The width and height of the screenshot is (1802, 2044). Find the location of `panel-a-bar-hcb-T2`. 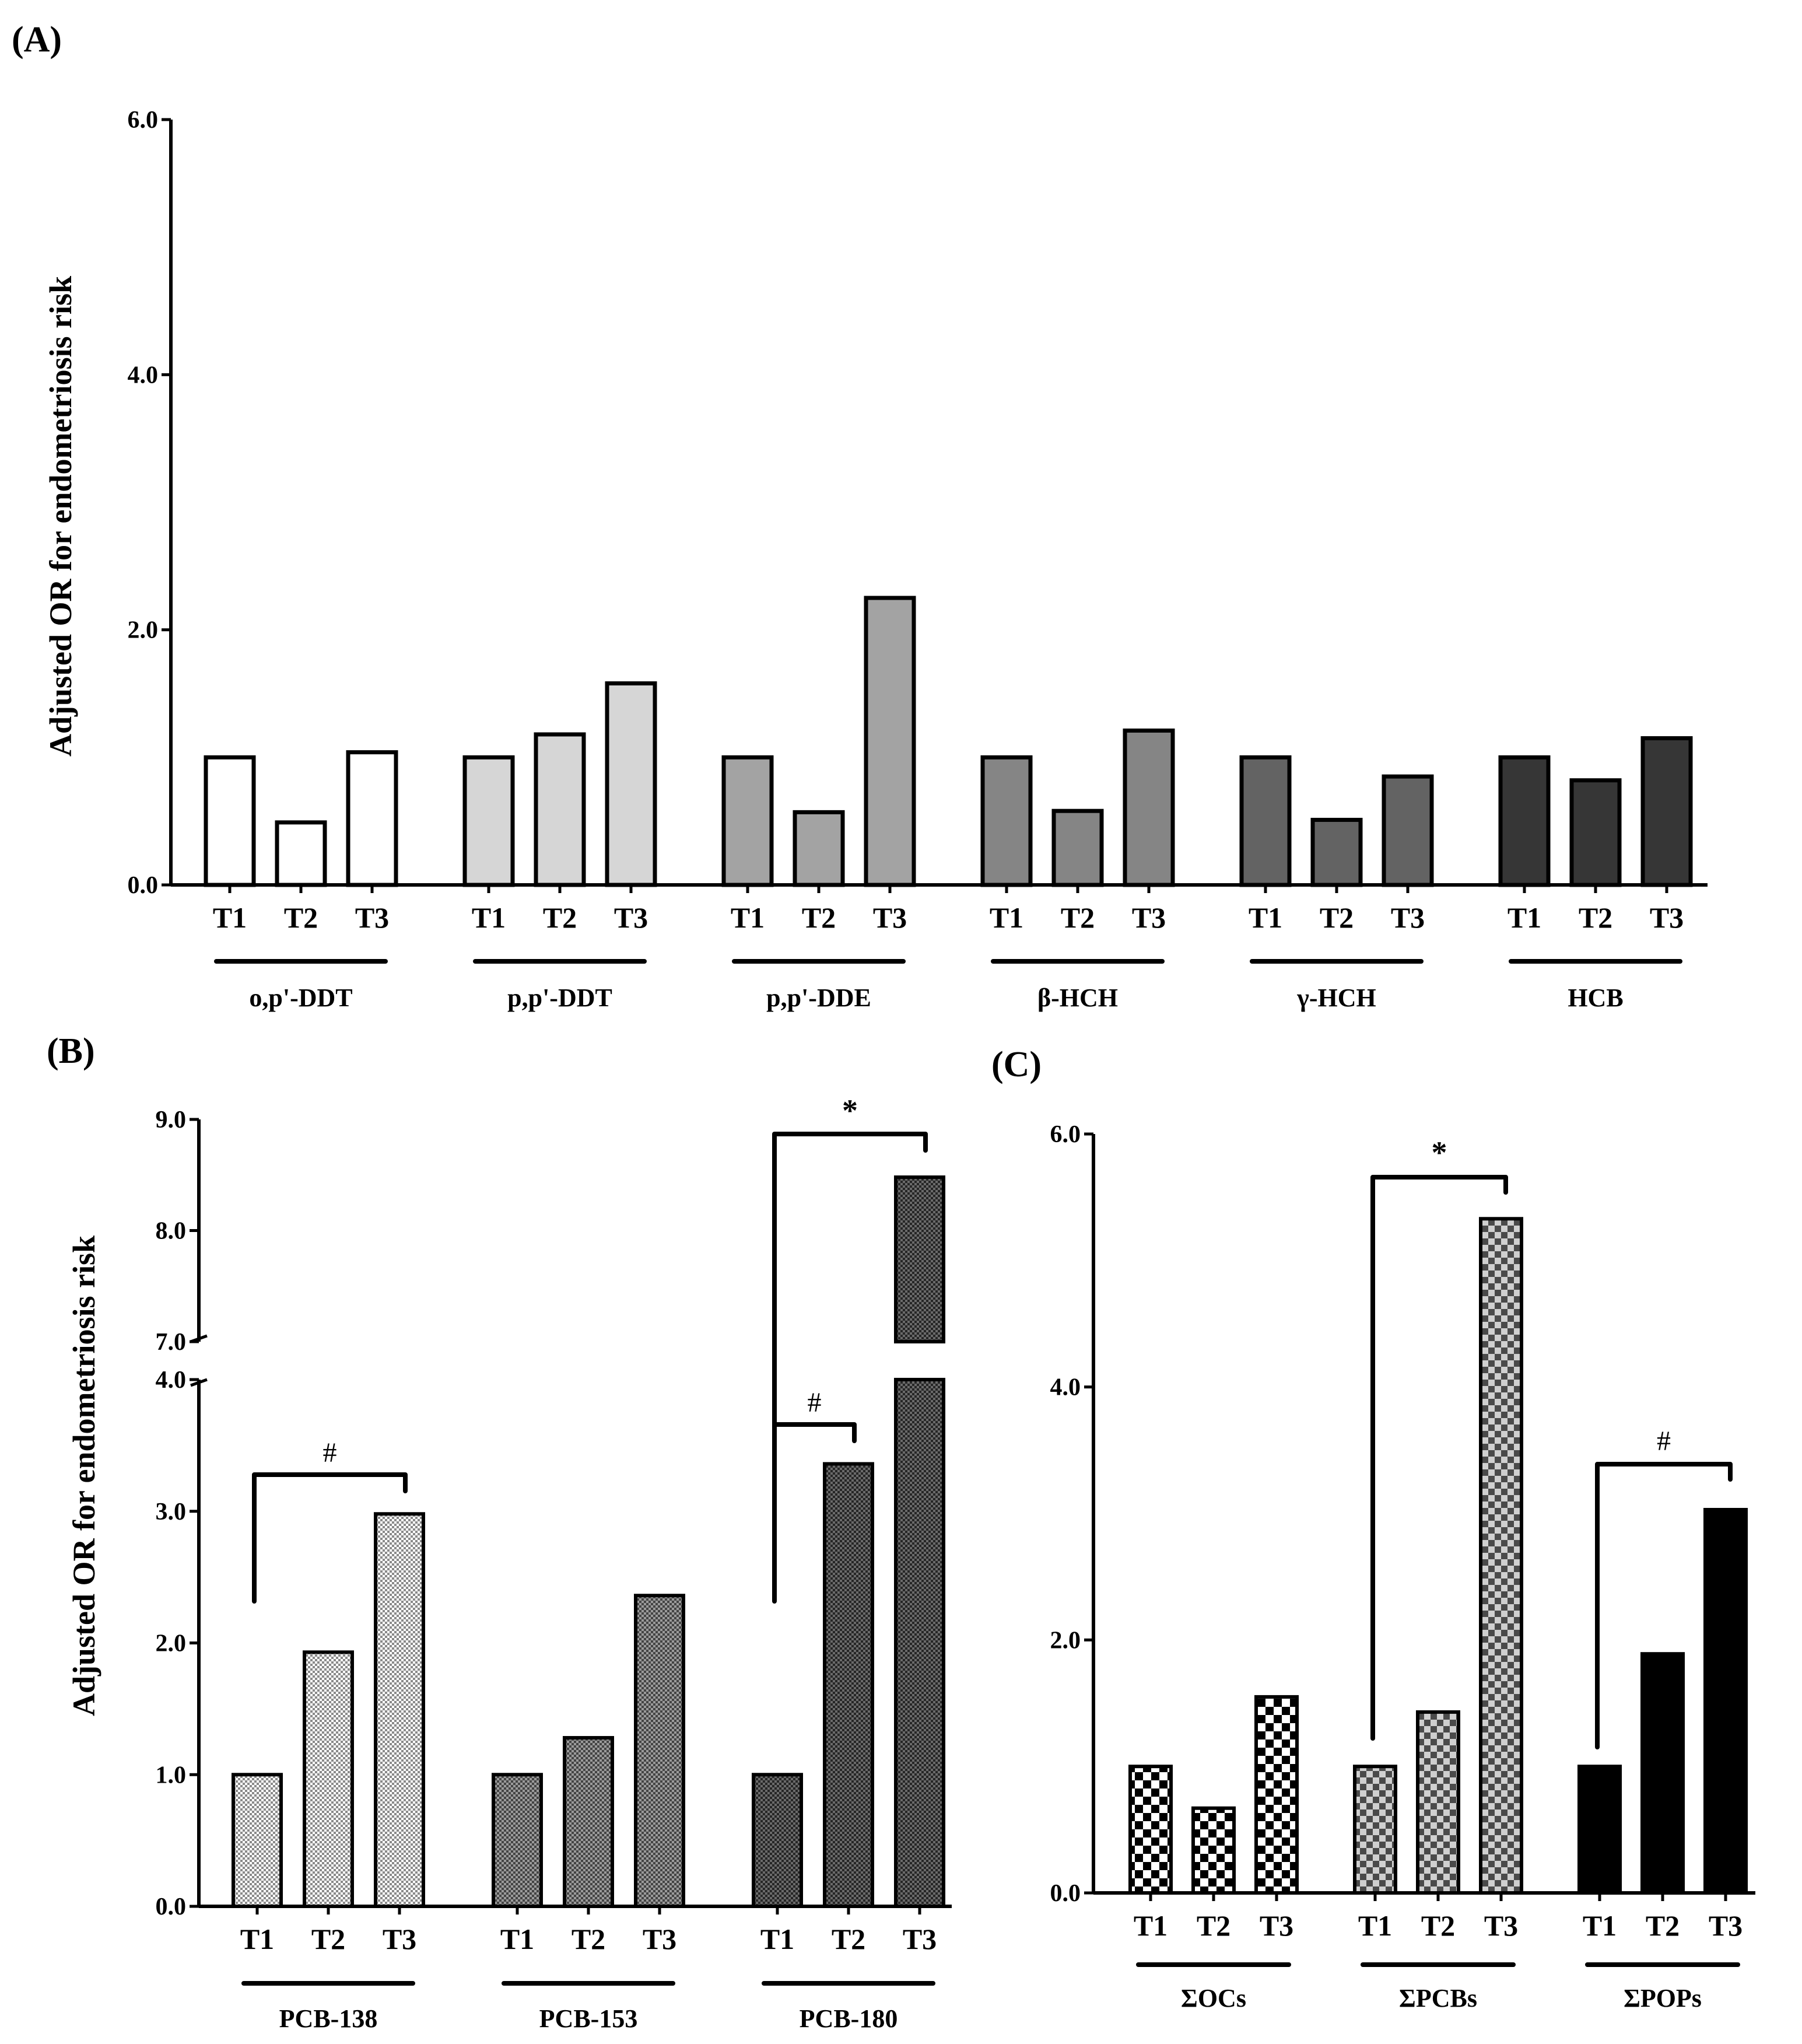

panel-a-bar-hcb-T2 is located at coordinates (1595, 832).